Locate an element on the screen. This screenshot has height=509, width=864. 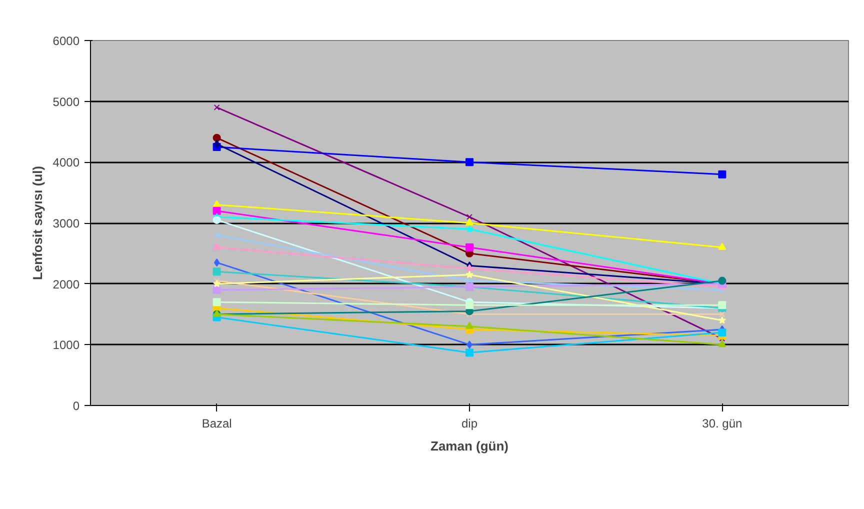
x-tick-label: dip is located at coordinates (469, 423).